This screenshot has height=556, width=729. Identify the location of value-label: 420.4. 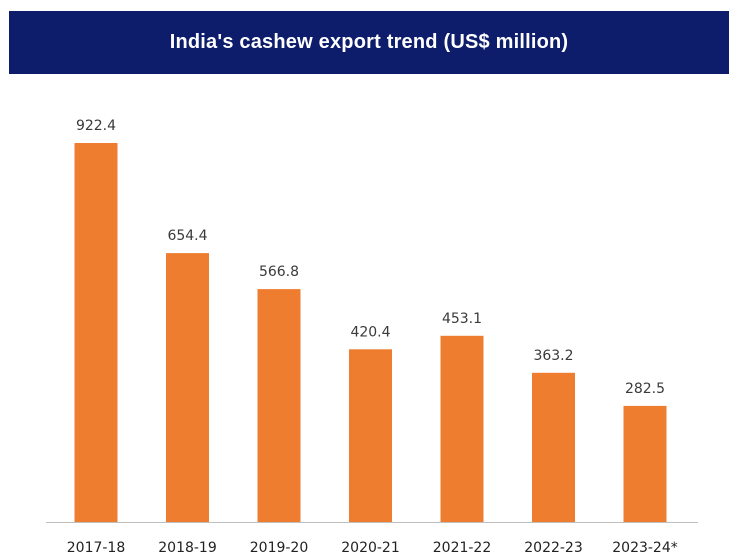
(370, 332).